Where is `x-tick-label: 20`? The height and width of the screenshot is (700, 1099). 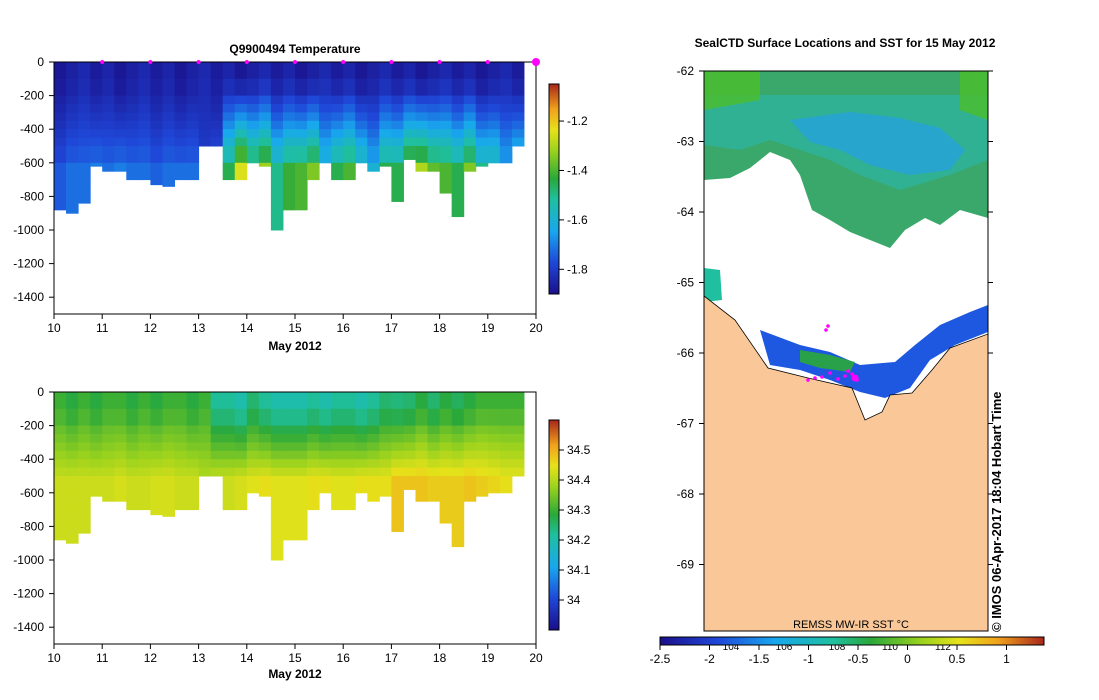 x-tick-label: 20 is located at coordinates (536, 328).